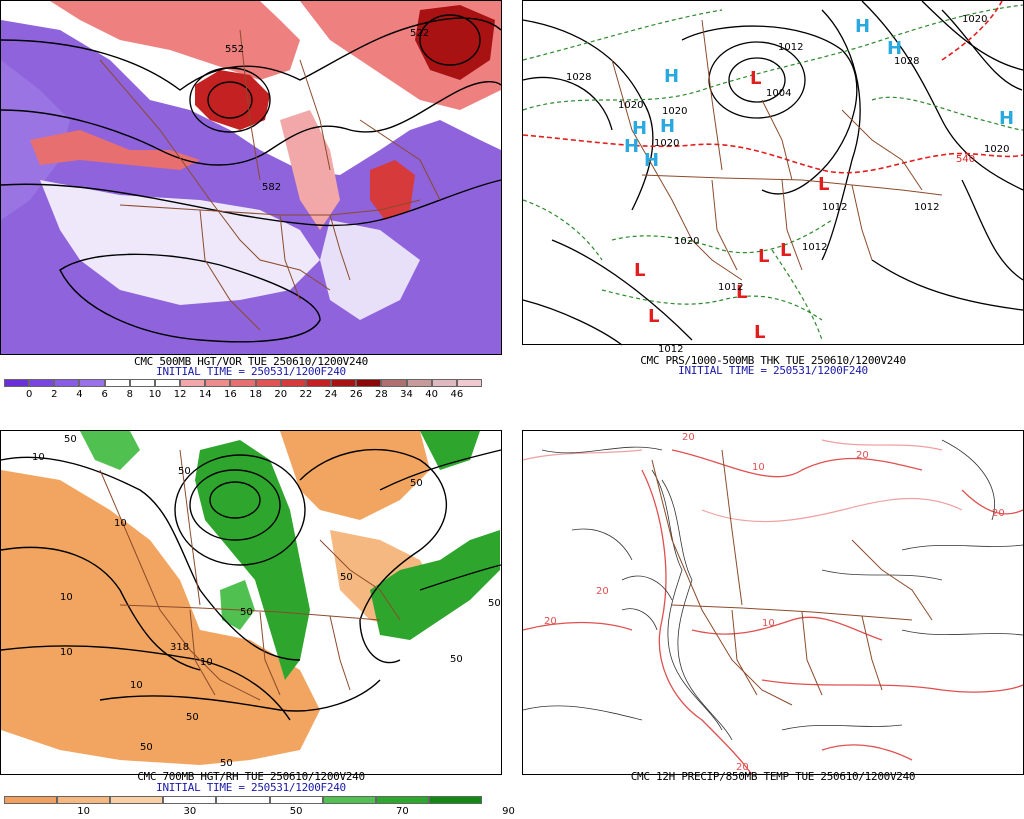 Image resolution: width=1024 pixels, height=819 pixels. I want to click on thickness-540-line-ne, so click(972, 30).